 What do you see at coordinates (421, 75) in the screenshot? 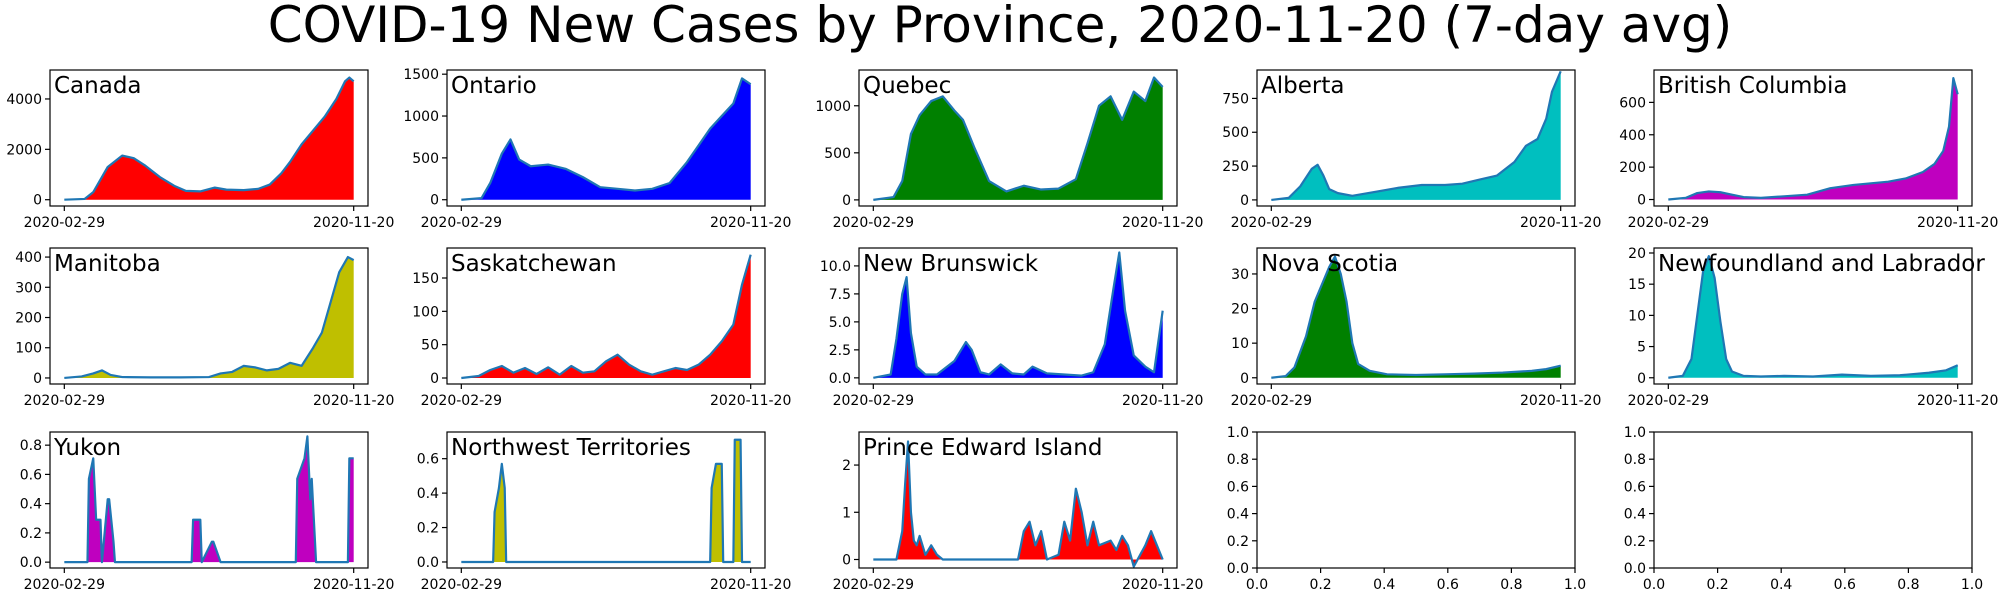
I see `y-tick-label: 1500` at bounding box center [421, 75].